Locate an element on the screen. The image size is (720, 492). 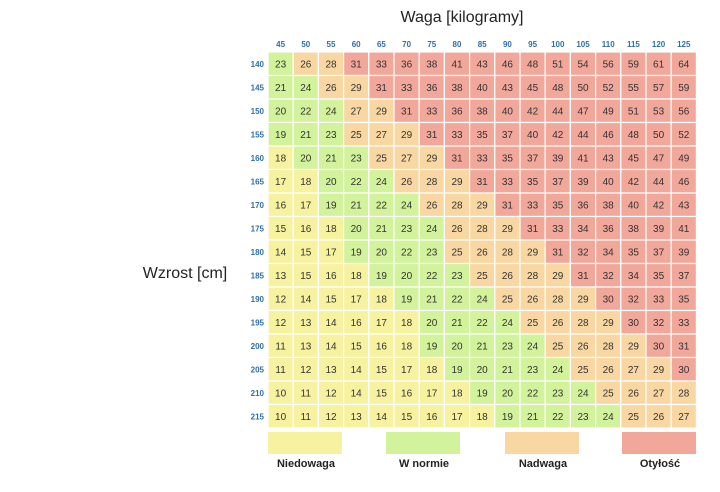
y-tick-label: 175 is located at coordinates (258, 228).